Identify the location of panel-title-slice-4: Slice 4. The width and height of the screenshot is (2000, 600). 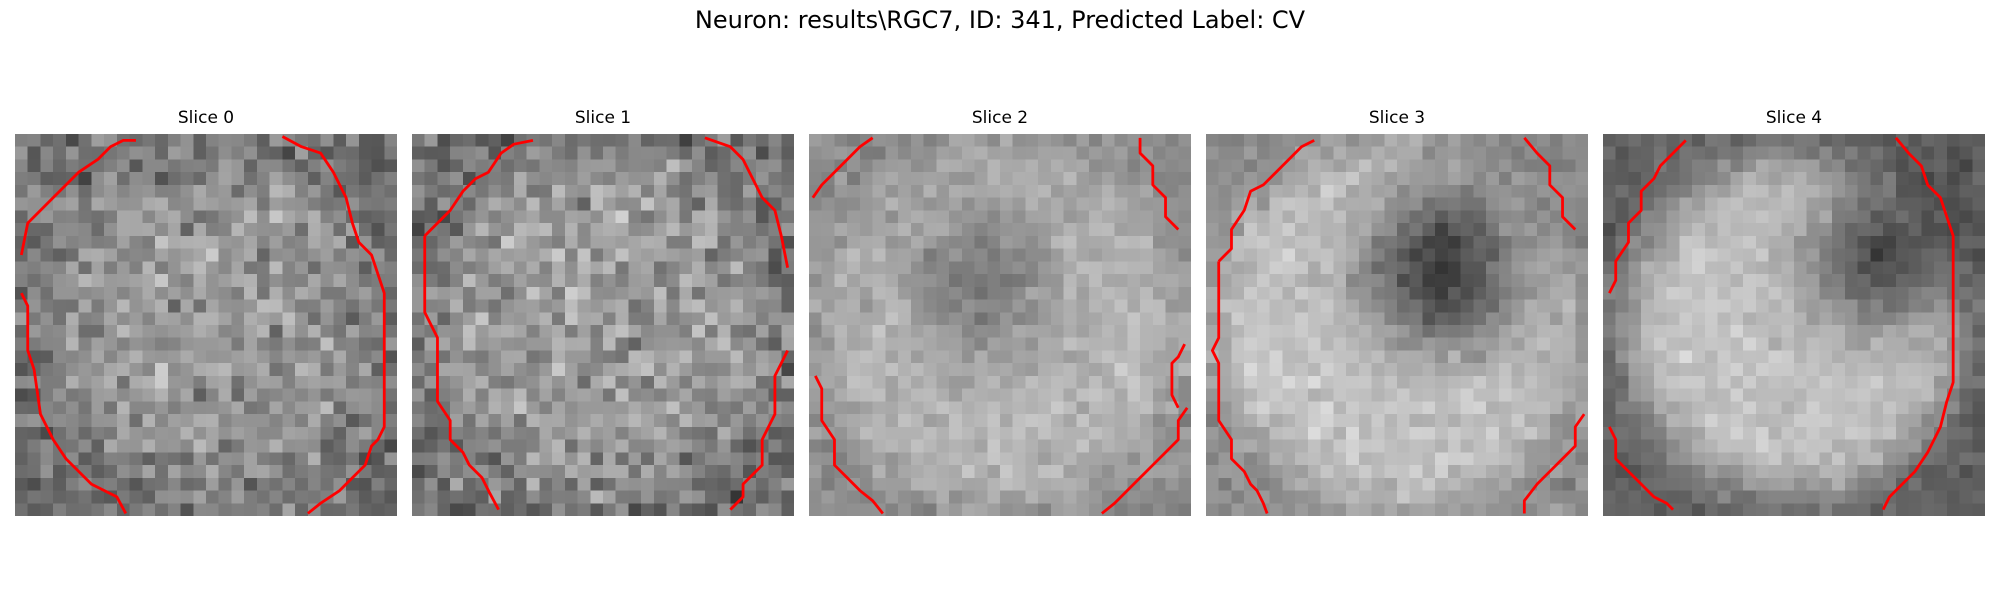
(1794, 118).